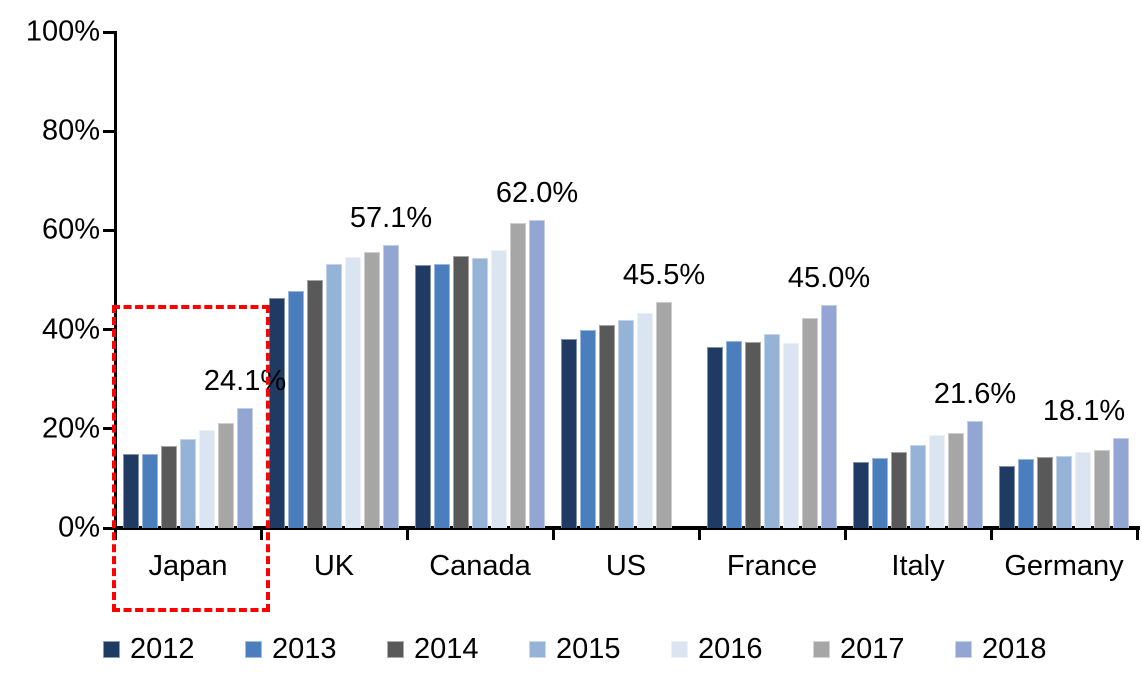 Image resolution: width=1142 pixels, height=683 pixels. I want to click on bar-germany-2017, so click(1102, 488).